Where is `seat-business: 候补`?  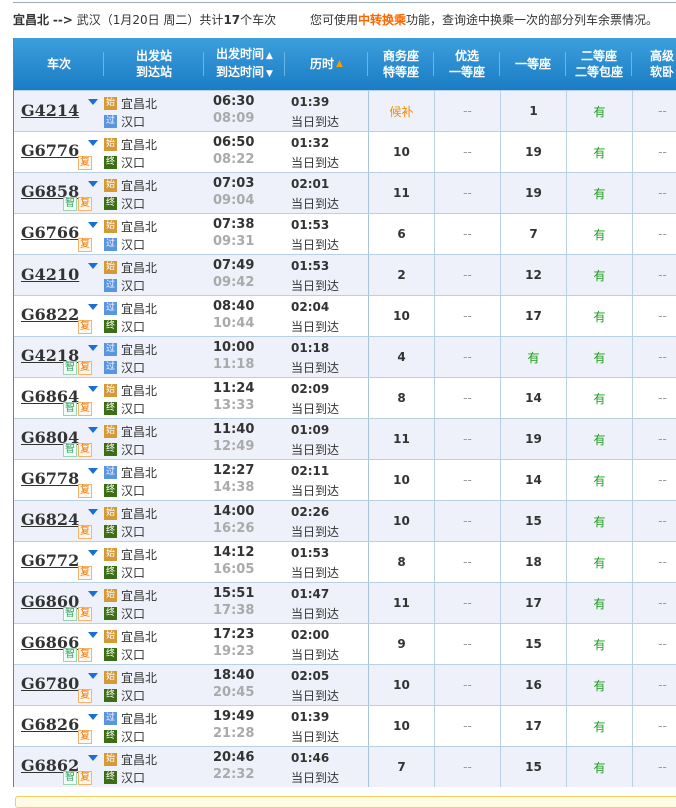
seat-business: 候补 is located at coordinates (401, 111).